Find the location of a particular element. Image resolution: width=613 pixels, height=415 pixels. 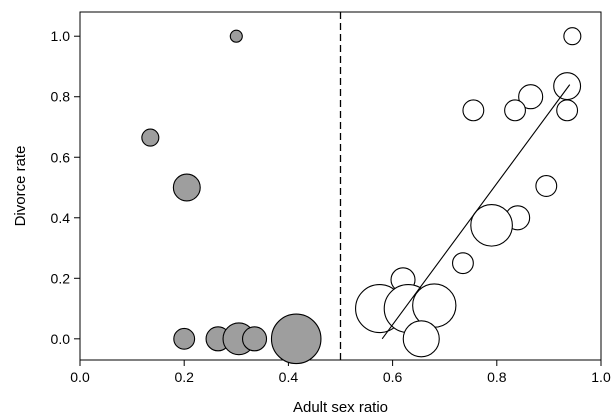

x-tick-label: 0.2 is located at coordinates (184, 377).